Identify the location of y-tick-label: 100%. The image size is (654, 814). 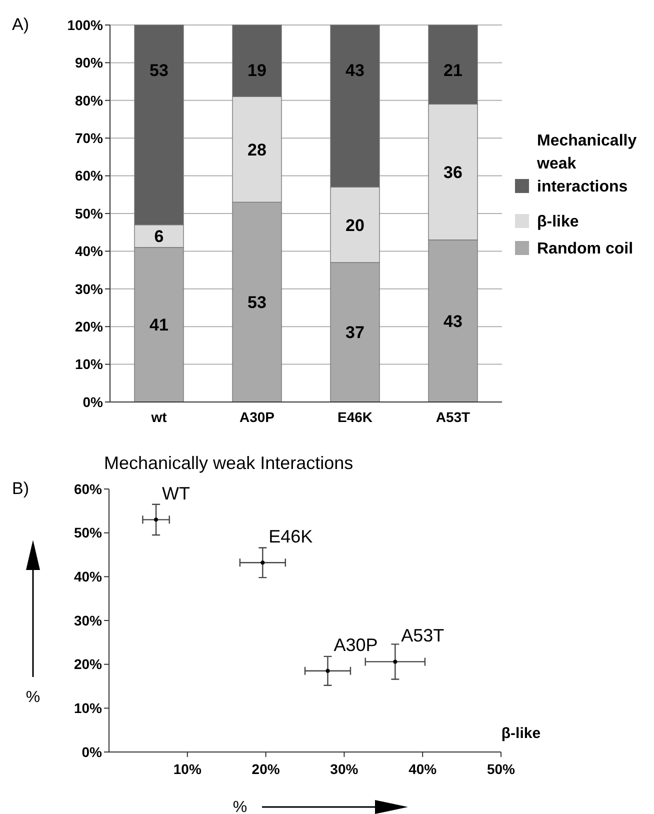
(85, 24).